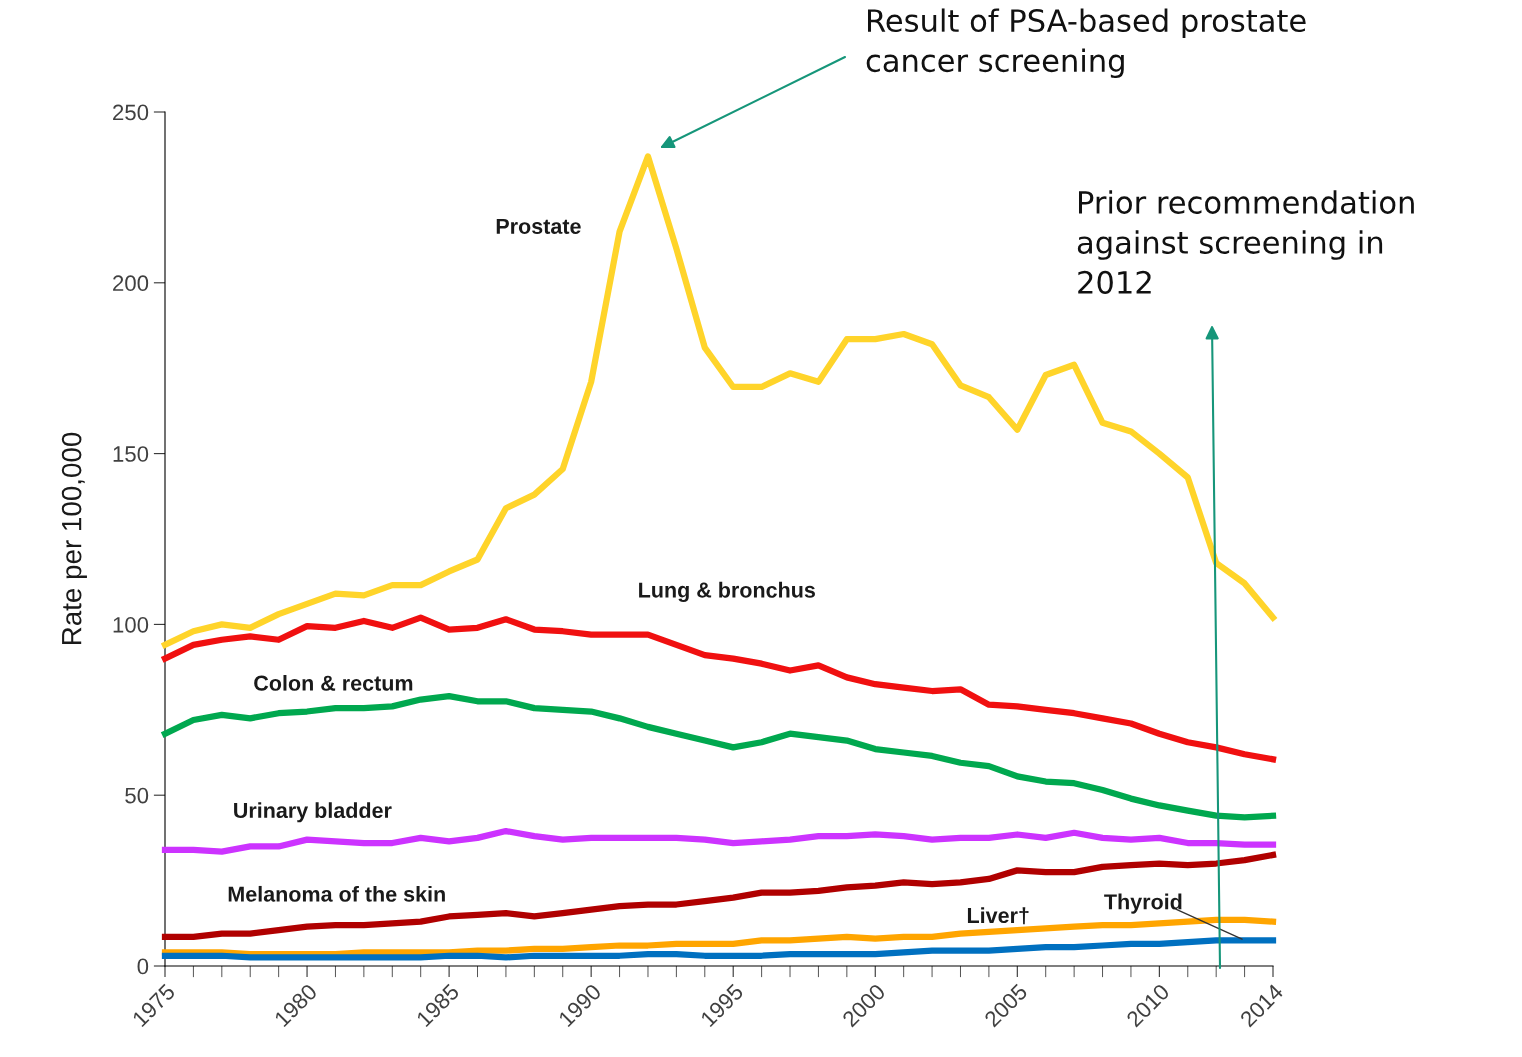  I want to click on y-tick-label: 200, so click(131, 283).